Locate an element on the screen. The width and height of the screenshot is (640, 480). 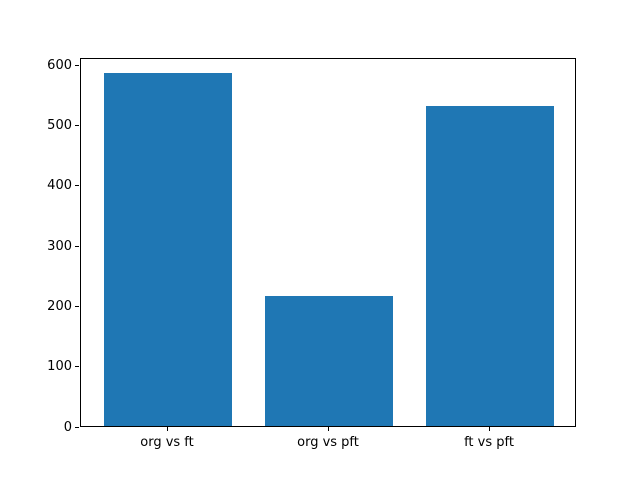
y-tick-label: 100 is located at coordinates (59, 367).